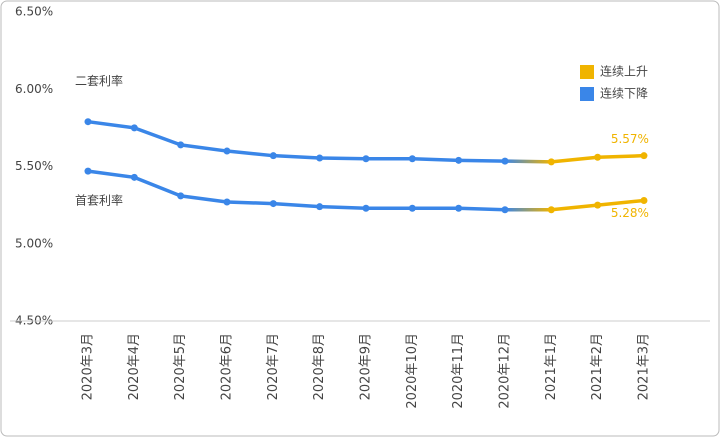 The image size is (720, 437). I want to click on x-tick-label: 2020年7月, so click(273, 366).